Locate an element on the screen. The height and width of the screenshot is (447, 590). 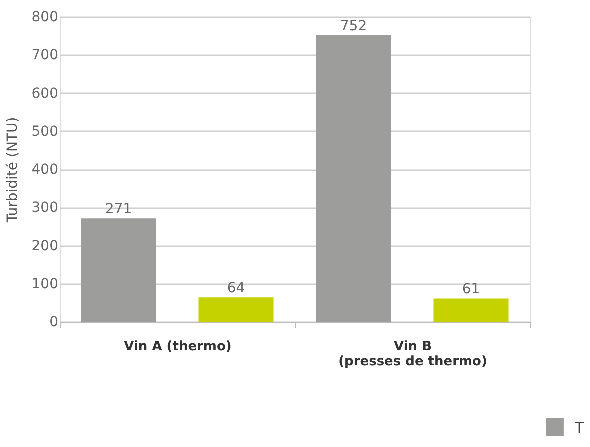
y-tick-label: 100 is located at coordinates (45, 284).